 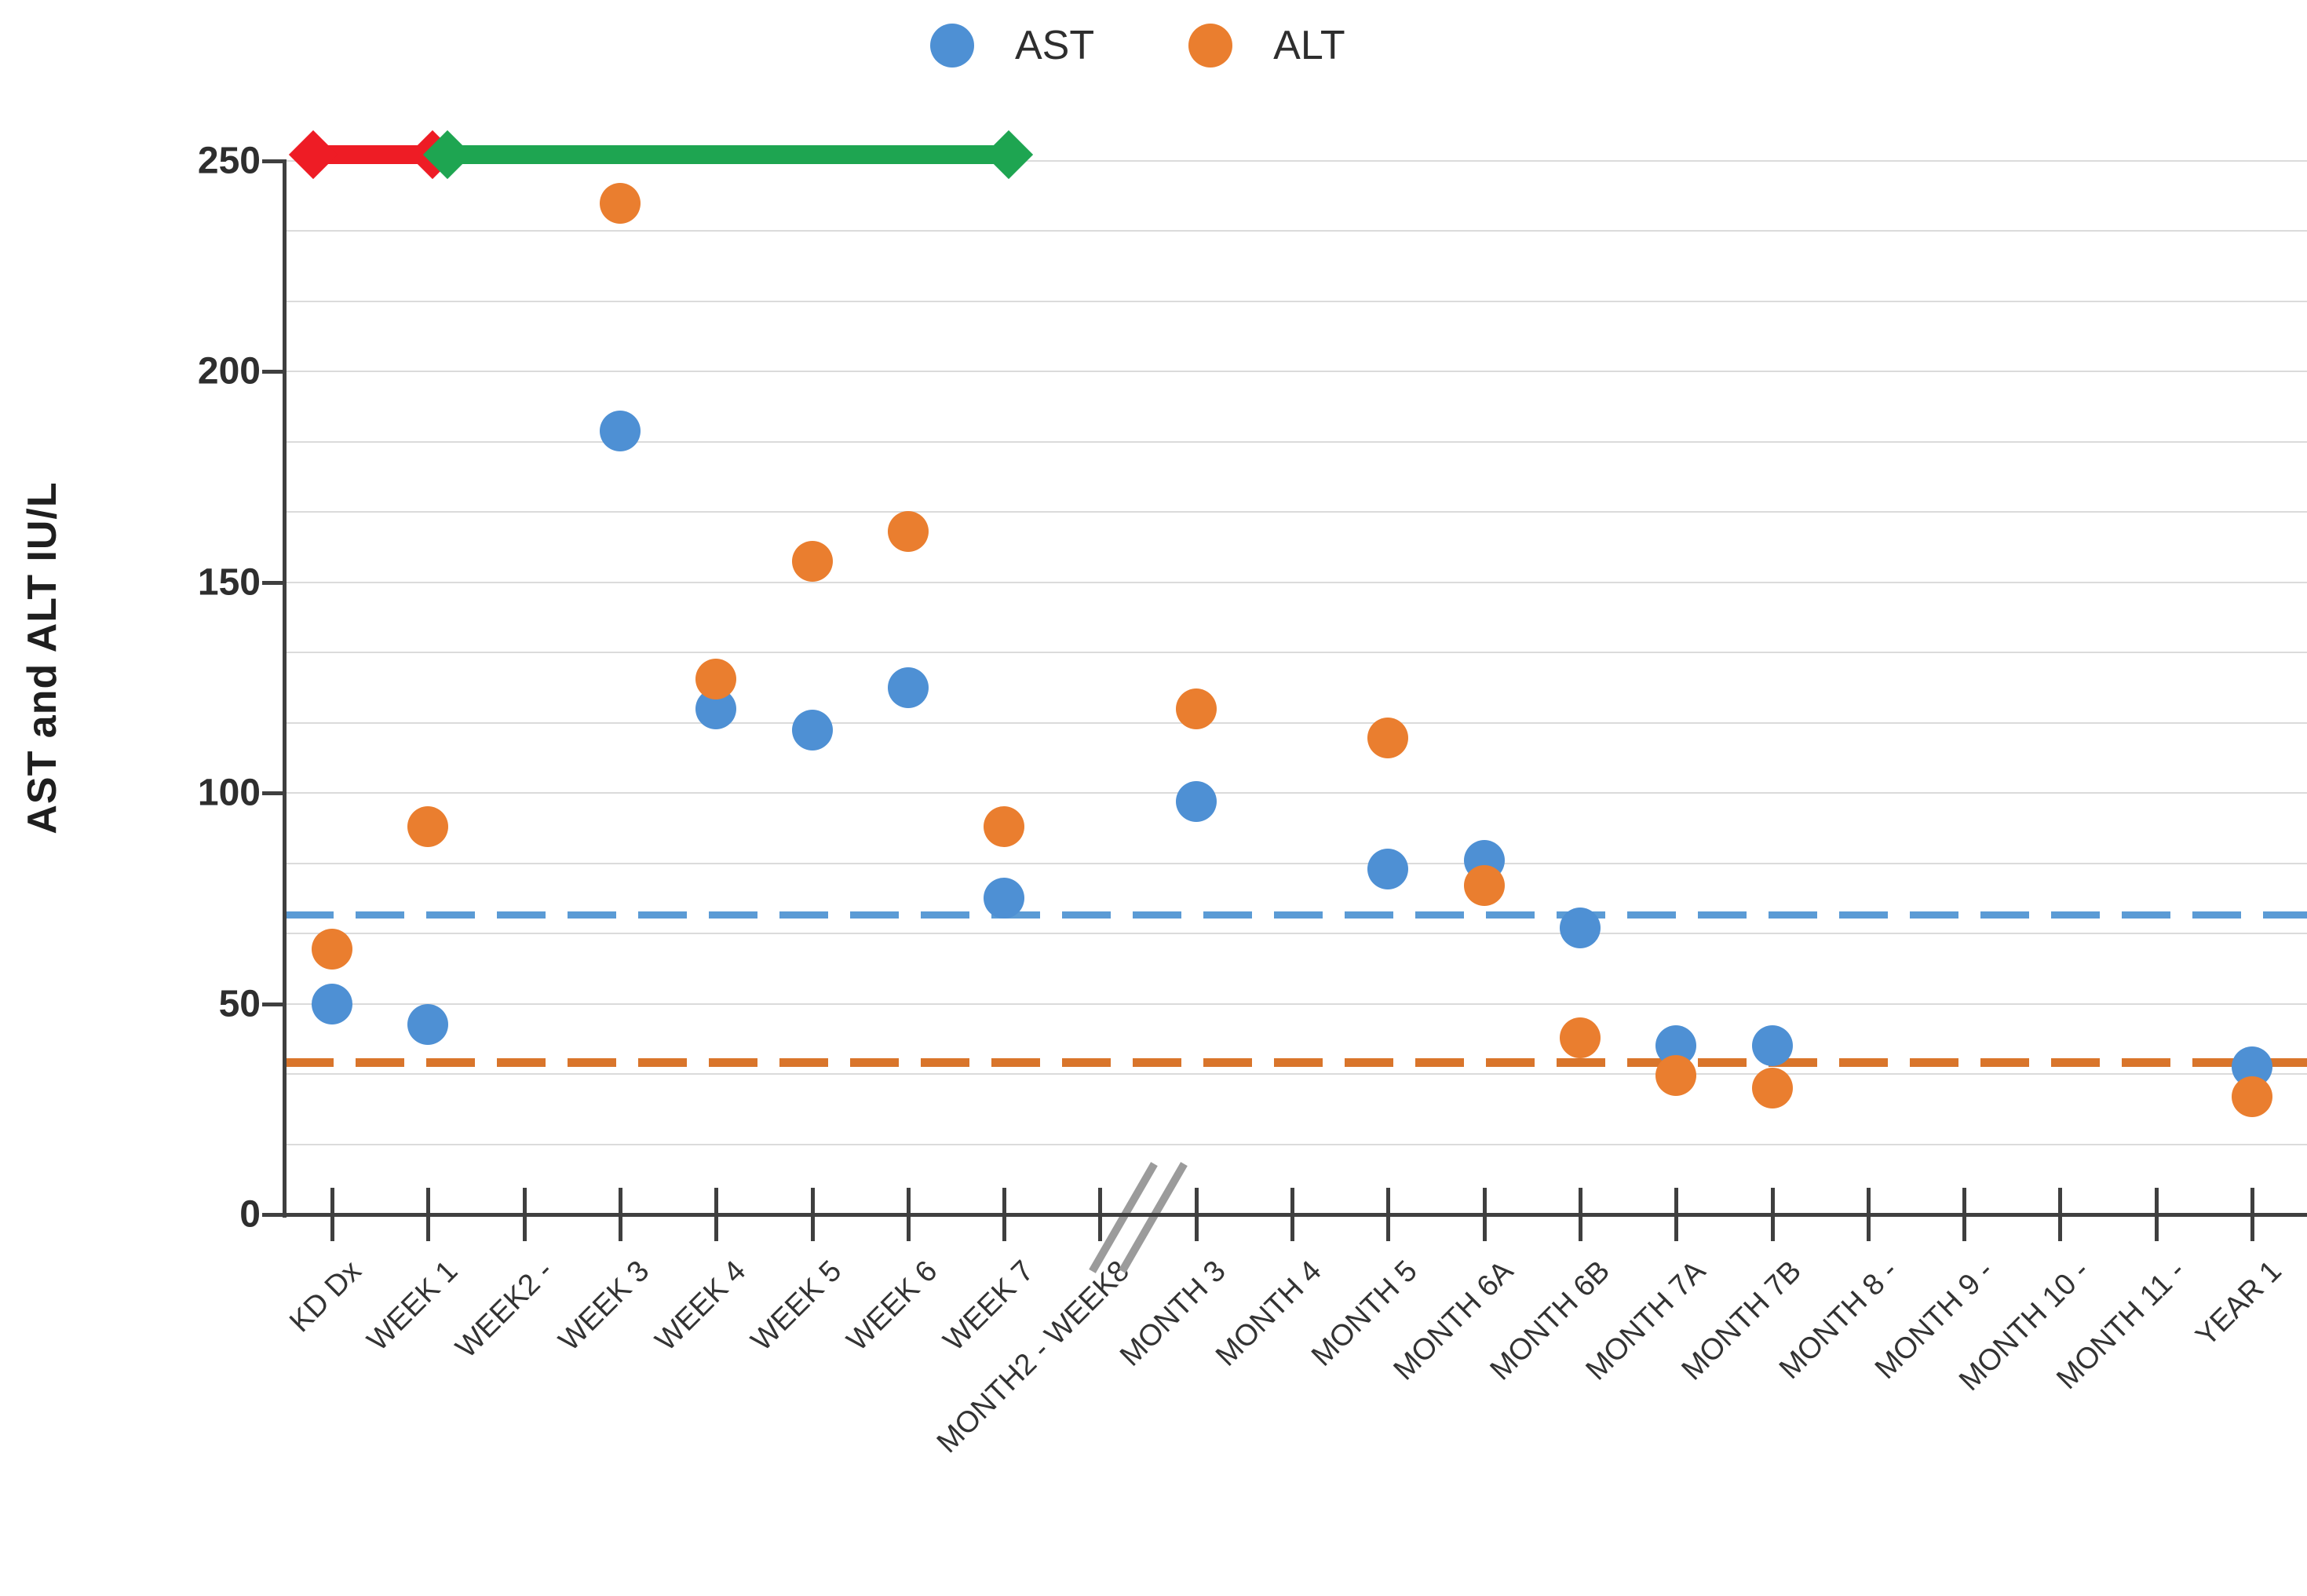 I want to click on x-category-label: WEEK 4, so click(x=700, y=1306).